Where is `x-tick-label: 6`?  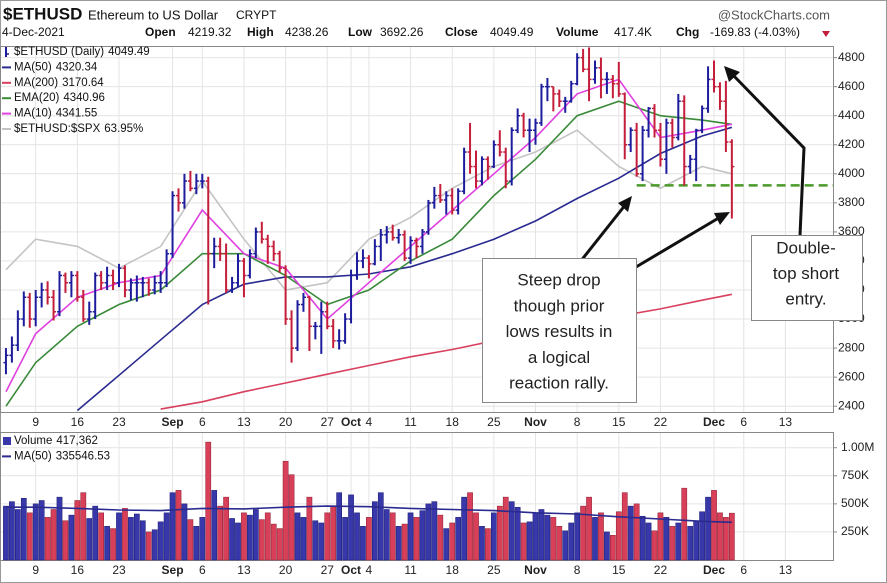
x-tick-label: 6 is located at coordinates (202, 570).